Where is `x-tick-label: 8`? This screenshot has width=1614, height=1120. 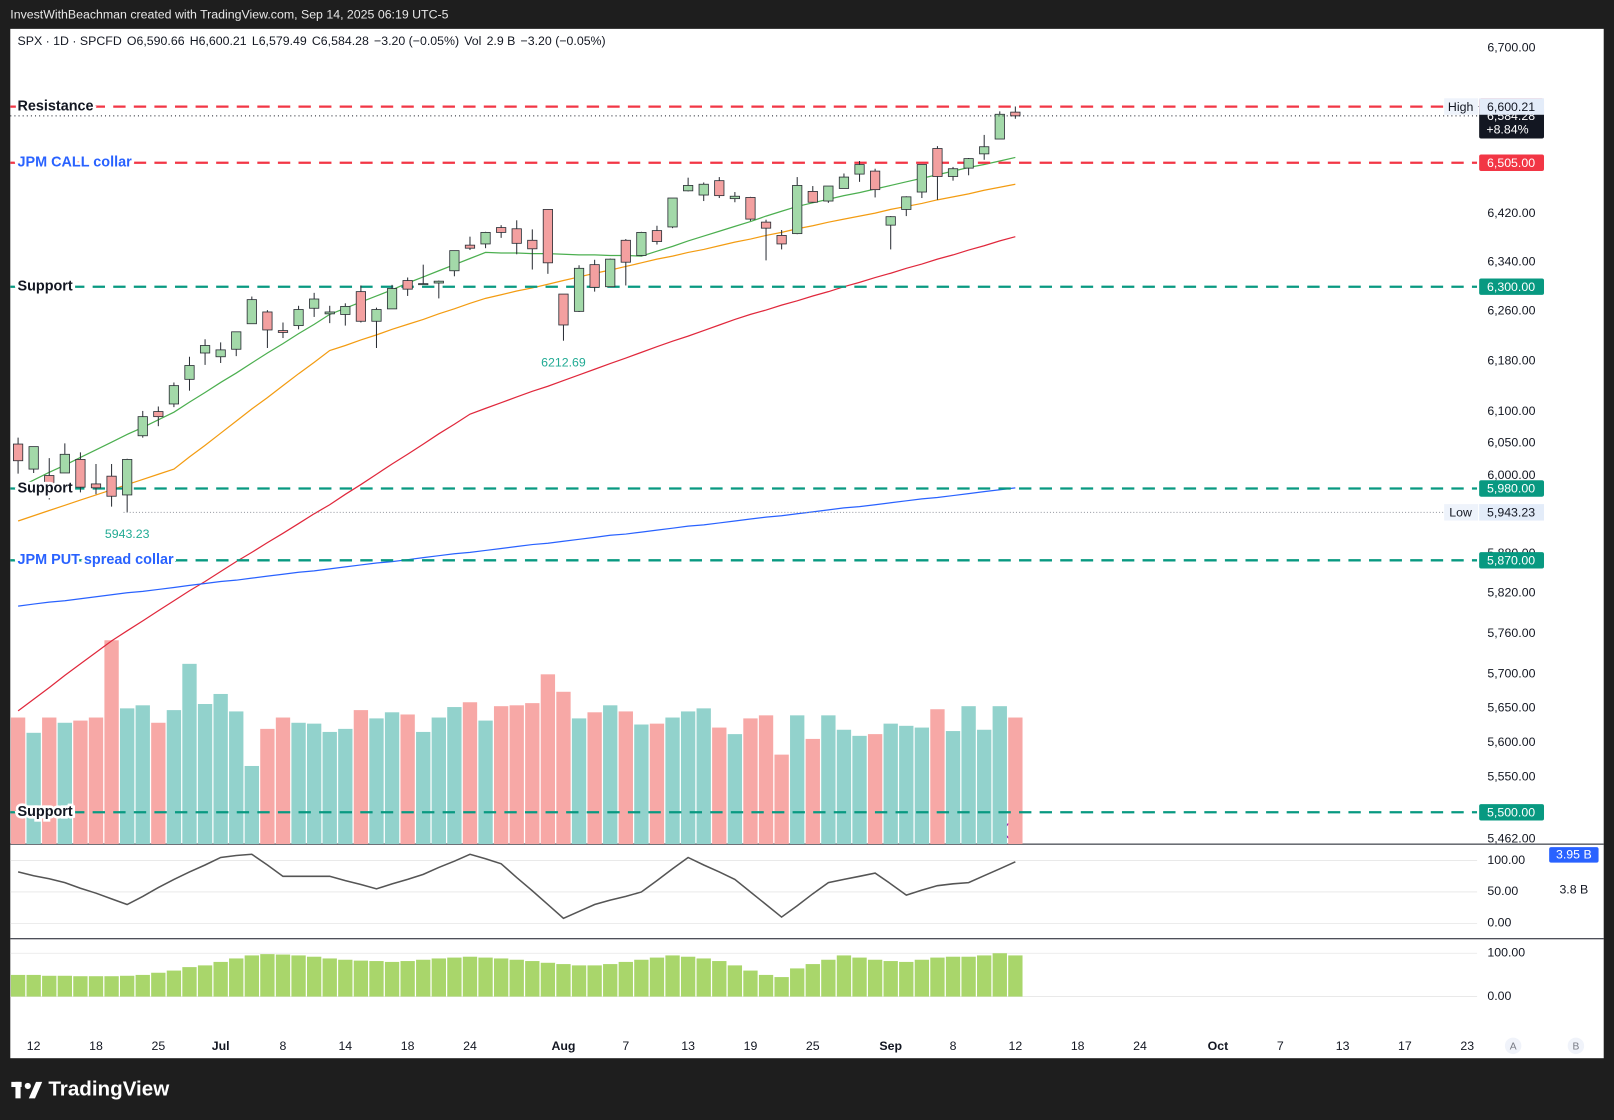
x-tick-label: 8 is located at coordinates (283, 1046).